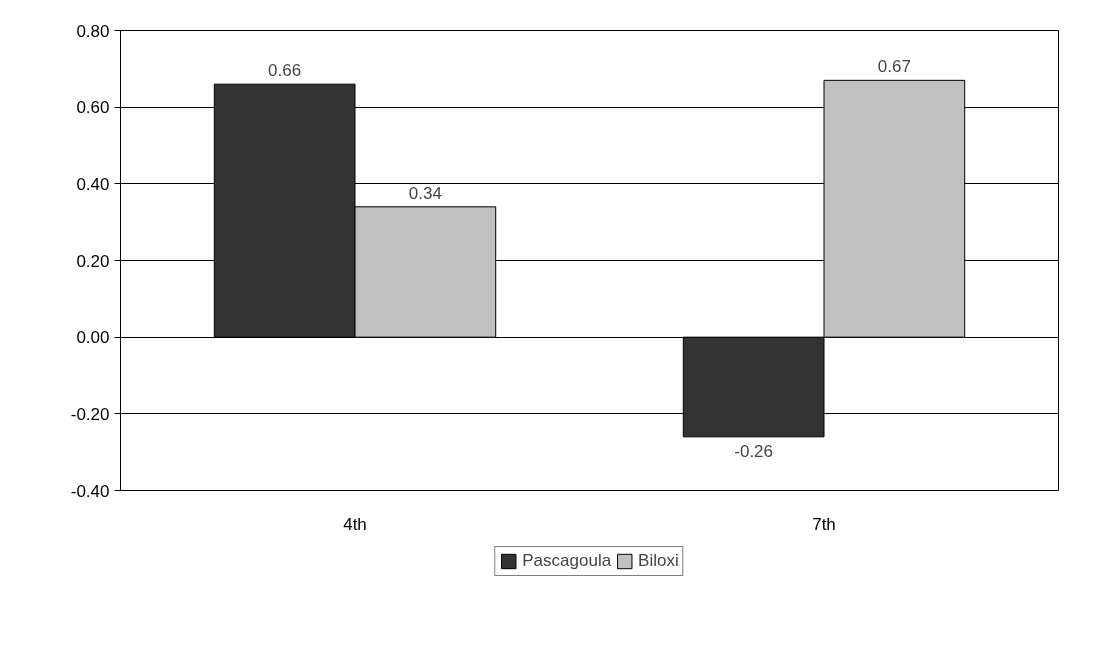  I want to click on y-tick-label: -0.20, so click(90, 414).